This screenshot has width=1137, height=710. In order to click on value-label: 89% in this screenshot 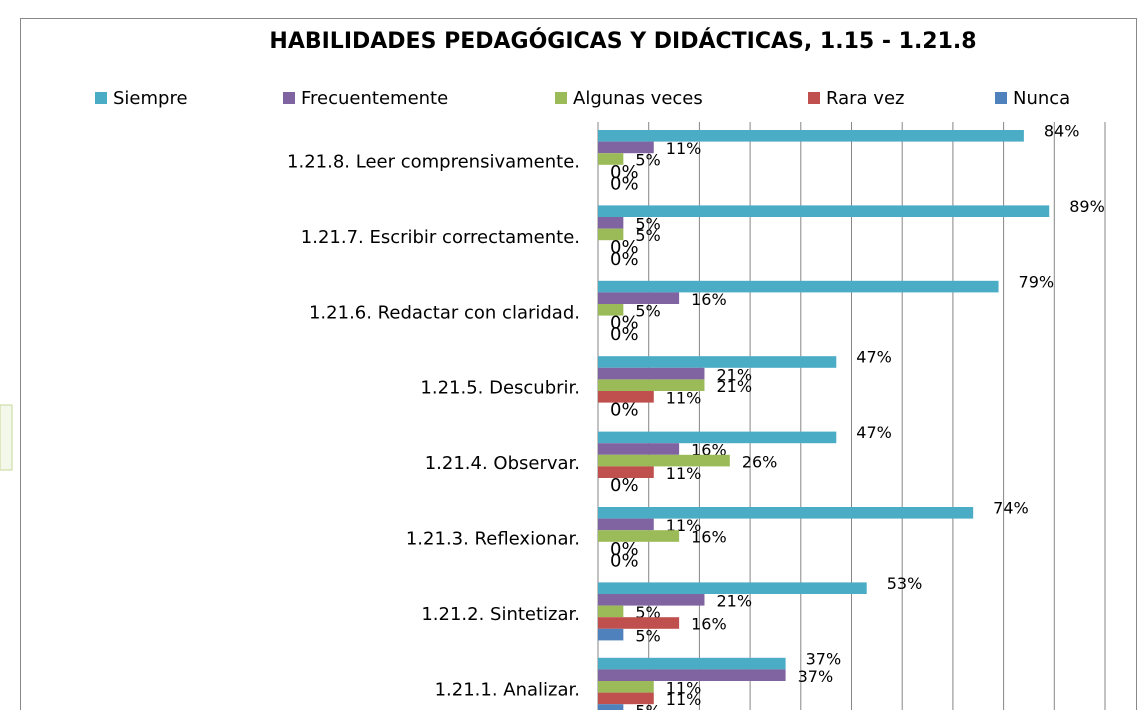, I will do `click(1087, 206)`.